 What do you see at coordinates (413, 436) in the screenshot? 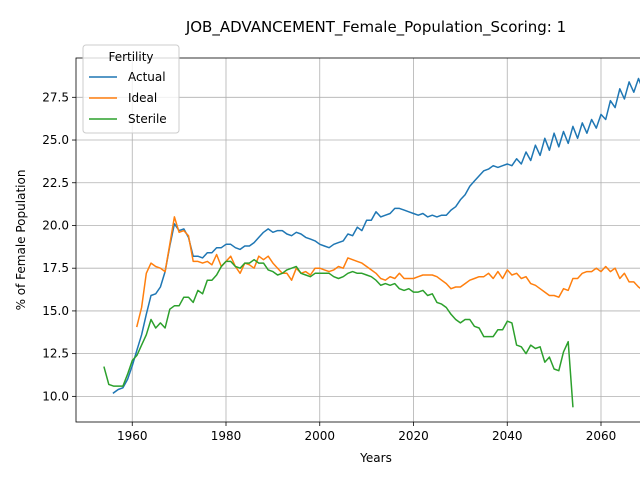
I see `x-tick-label: 2020` at bounding box center [413, 436].